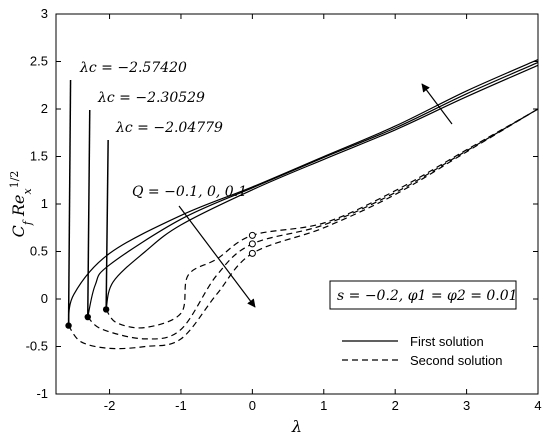 The width and height of the screenshot is (550, 442). What do you see at coordinates (14, 180) in the screenshot?
I see `y-axis-label-part: 1/2` at bounding box center [14, 180].